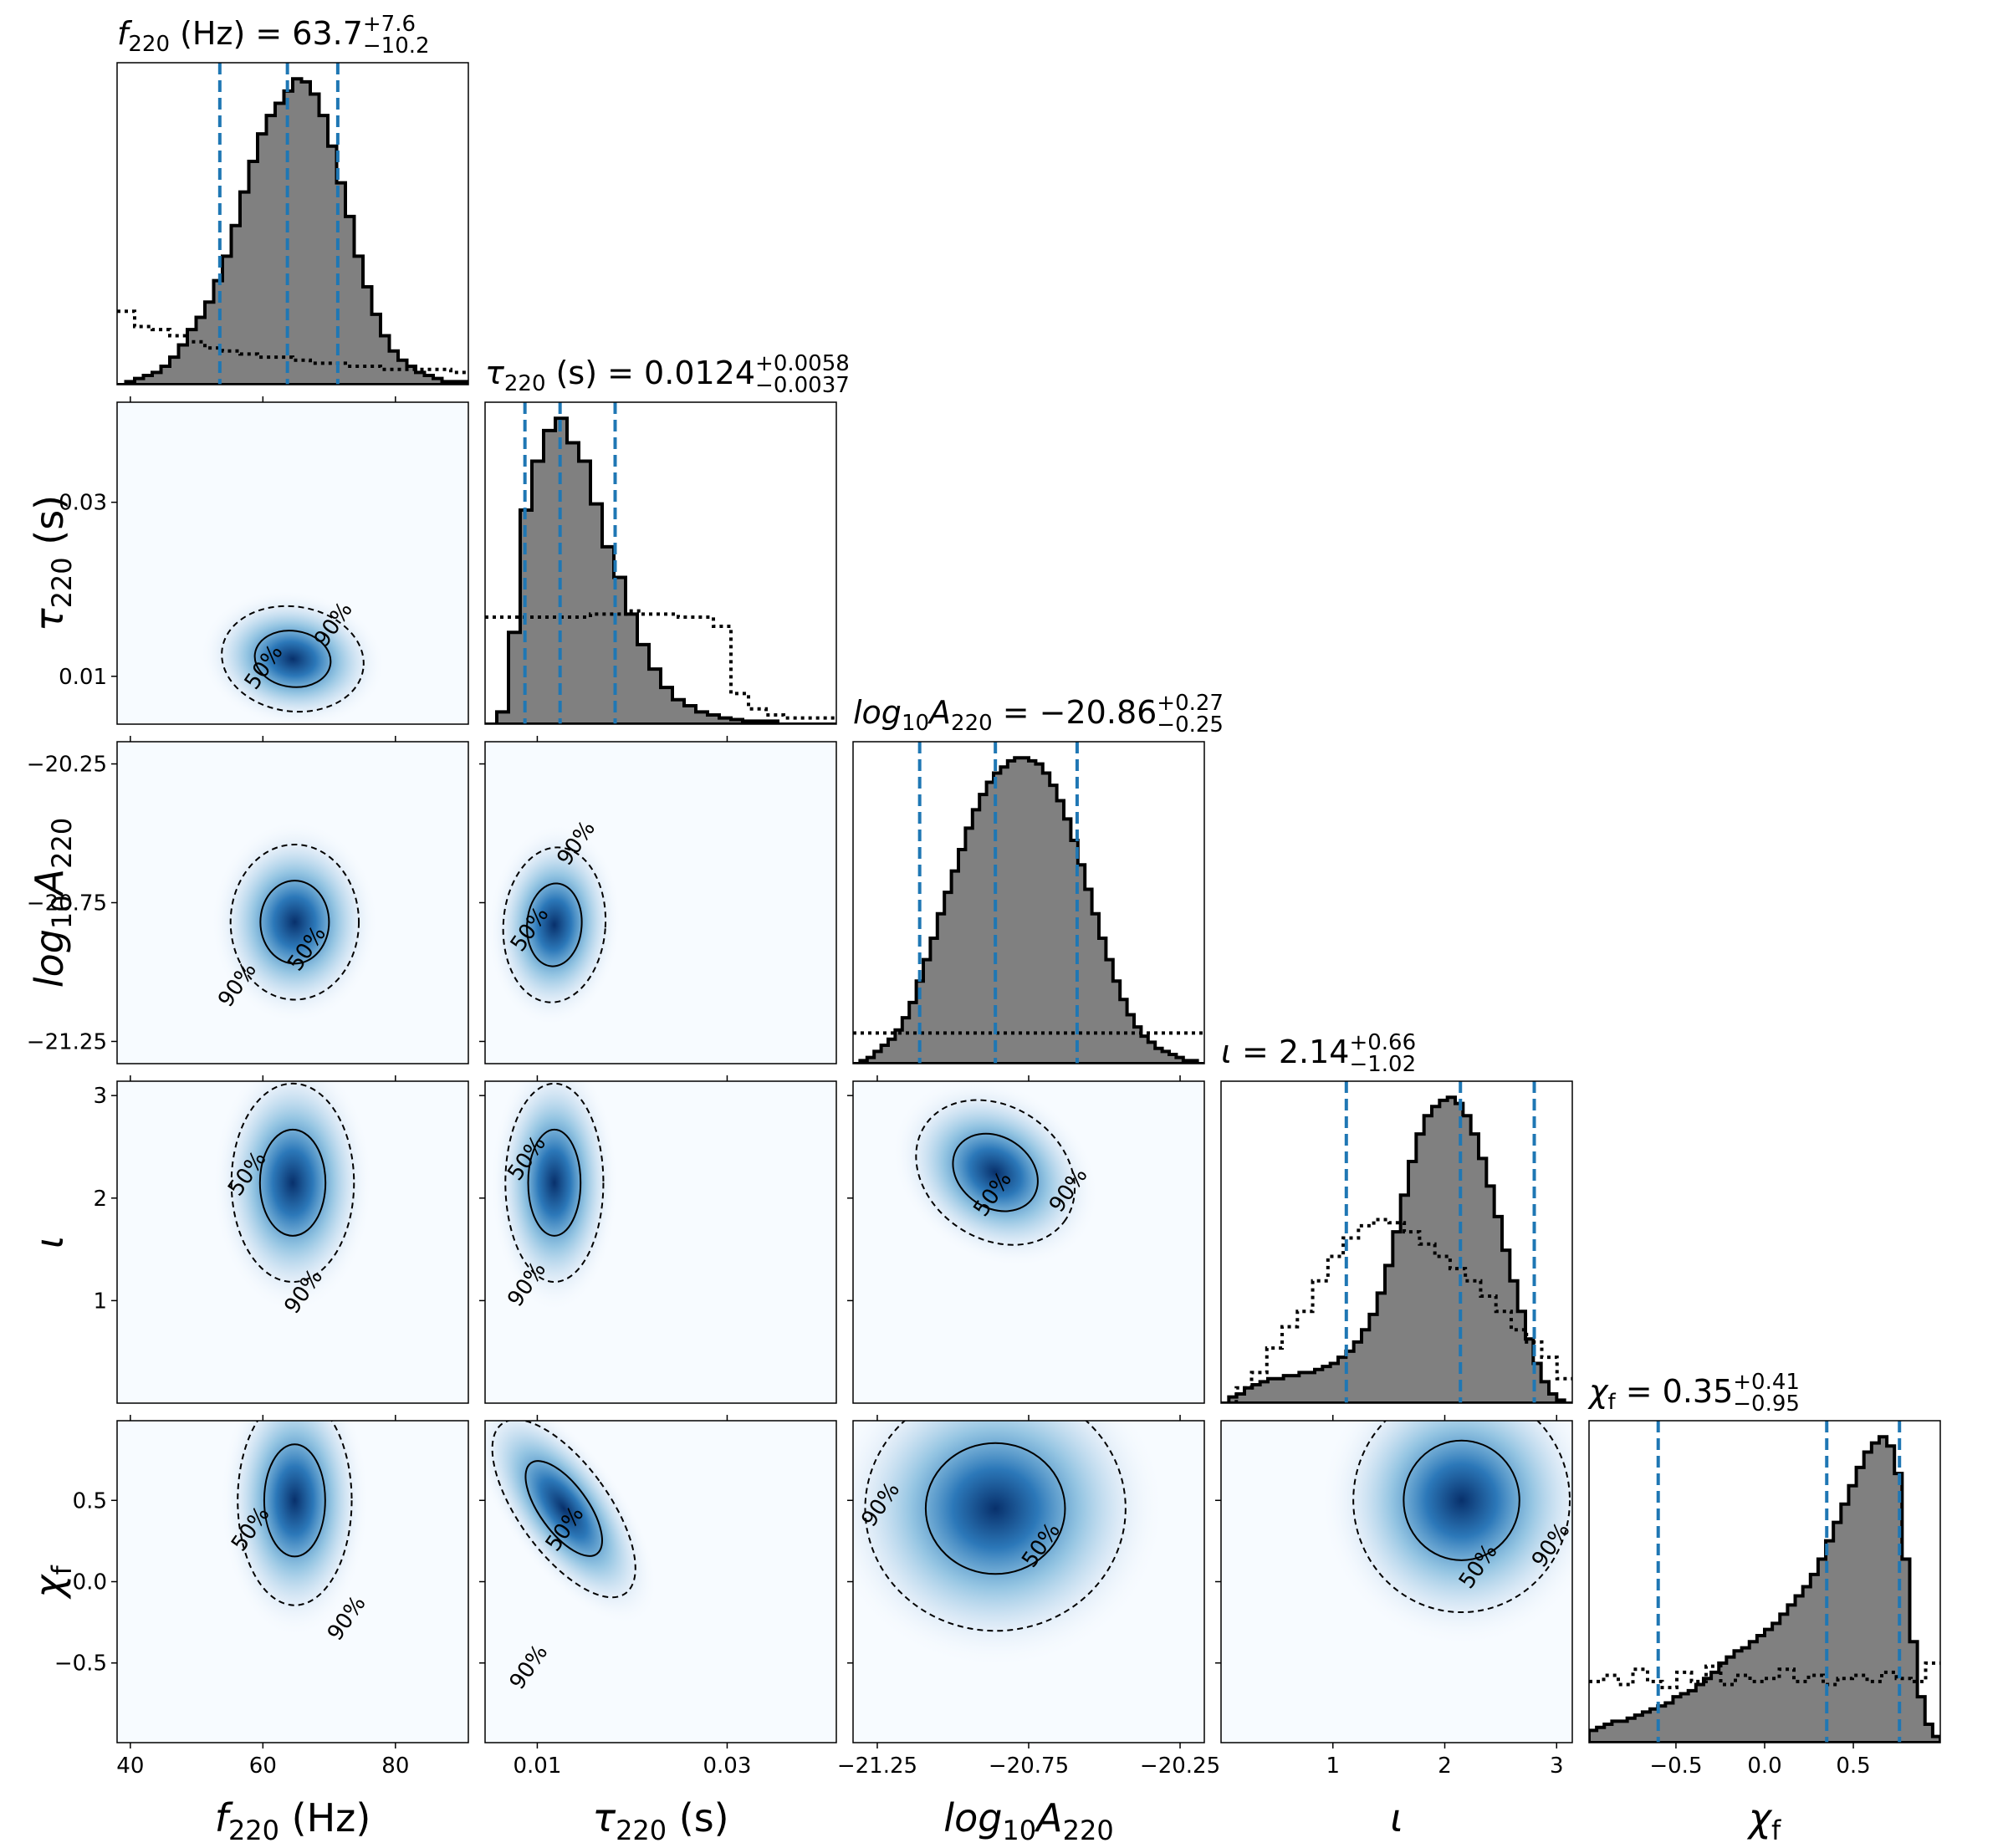  Describe the element at coordinates (1445, 1766) in the screenshot. I see `x-tick-label: 2` at that location.